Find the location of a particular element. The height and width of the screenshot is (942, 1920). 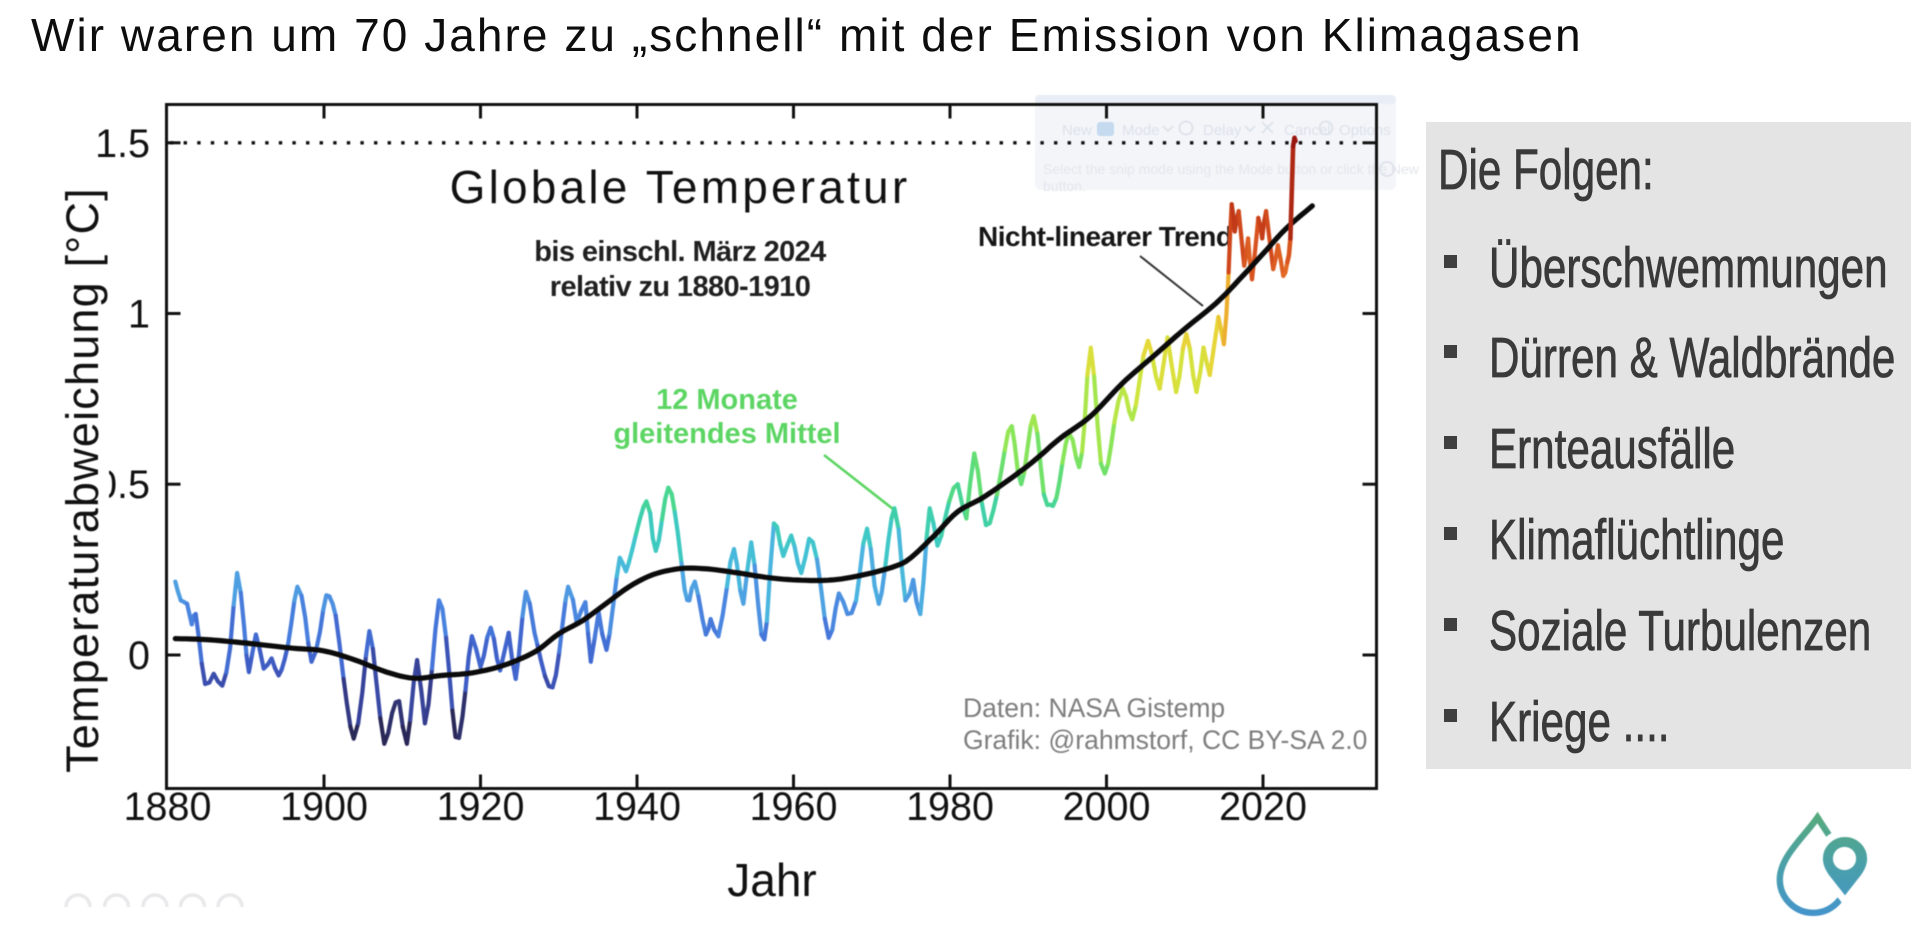

svg-text: gleitendes Mittel is located at coordinates (726, 434).